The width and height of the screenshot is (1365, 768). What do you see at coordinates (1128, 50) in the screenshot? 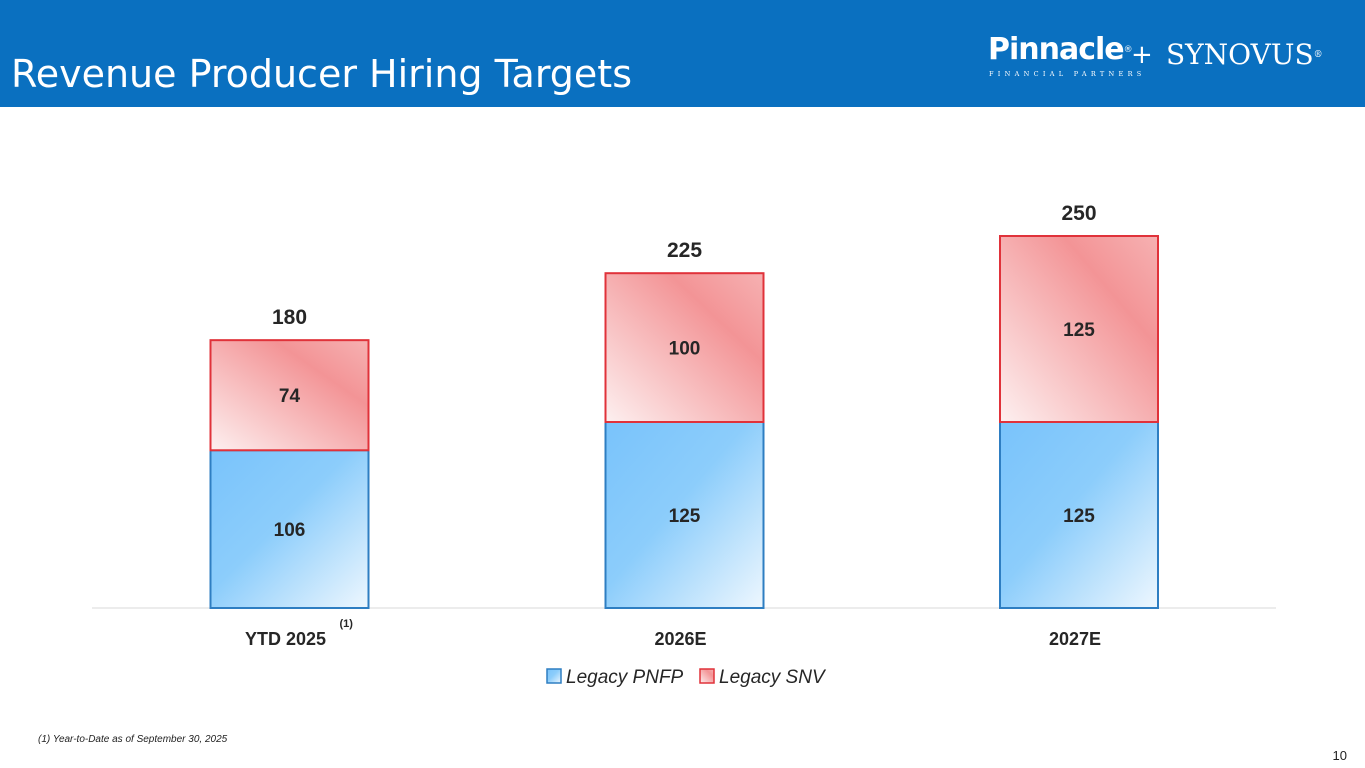
I see `pinnacle-registered-mark: ®` at bounding box center [1128, 50].